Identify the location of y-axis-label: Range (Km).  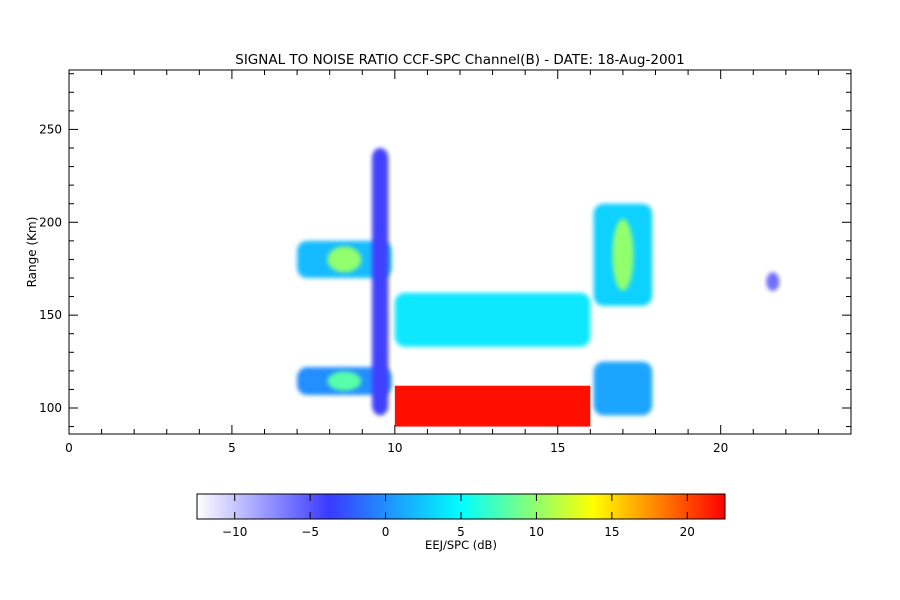
(32, 252).